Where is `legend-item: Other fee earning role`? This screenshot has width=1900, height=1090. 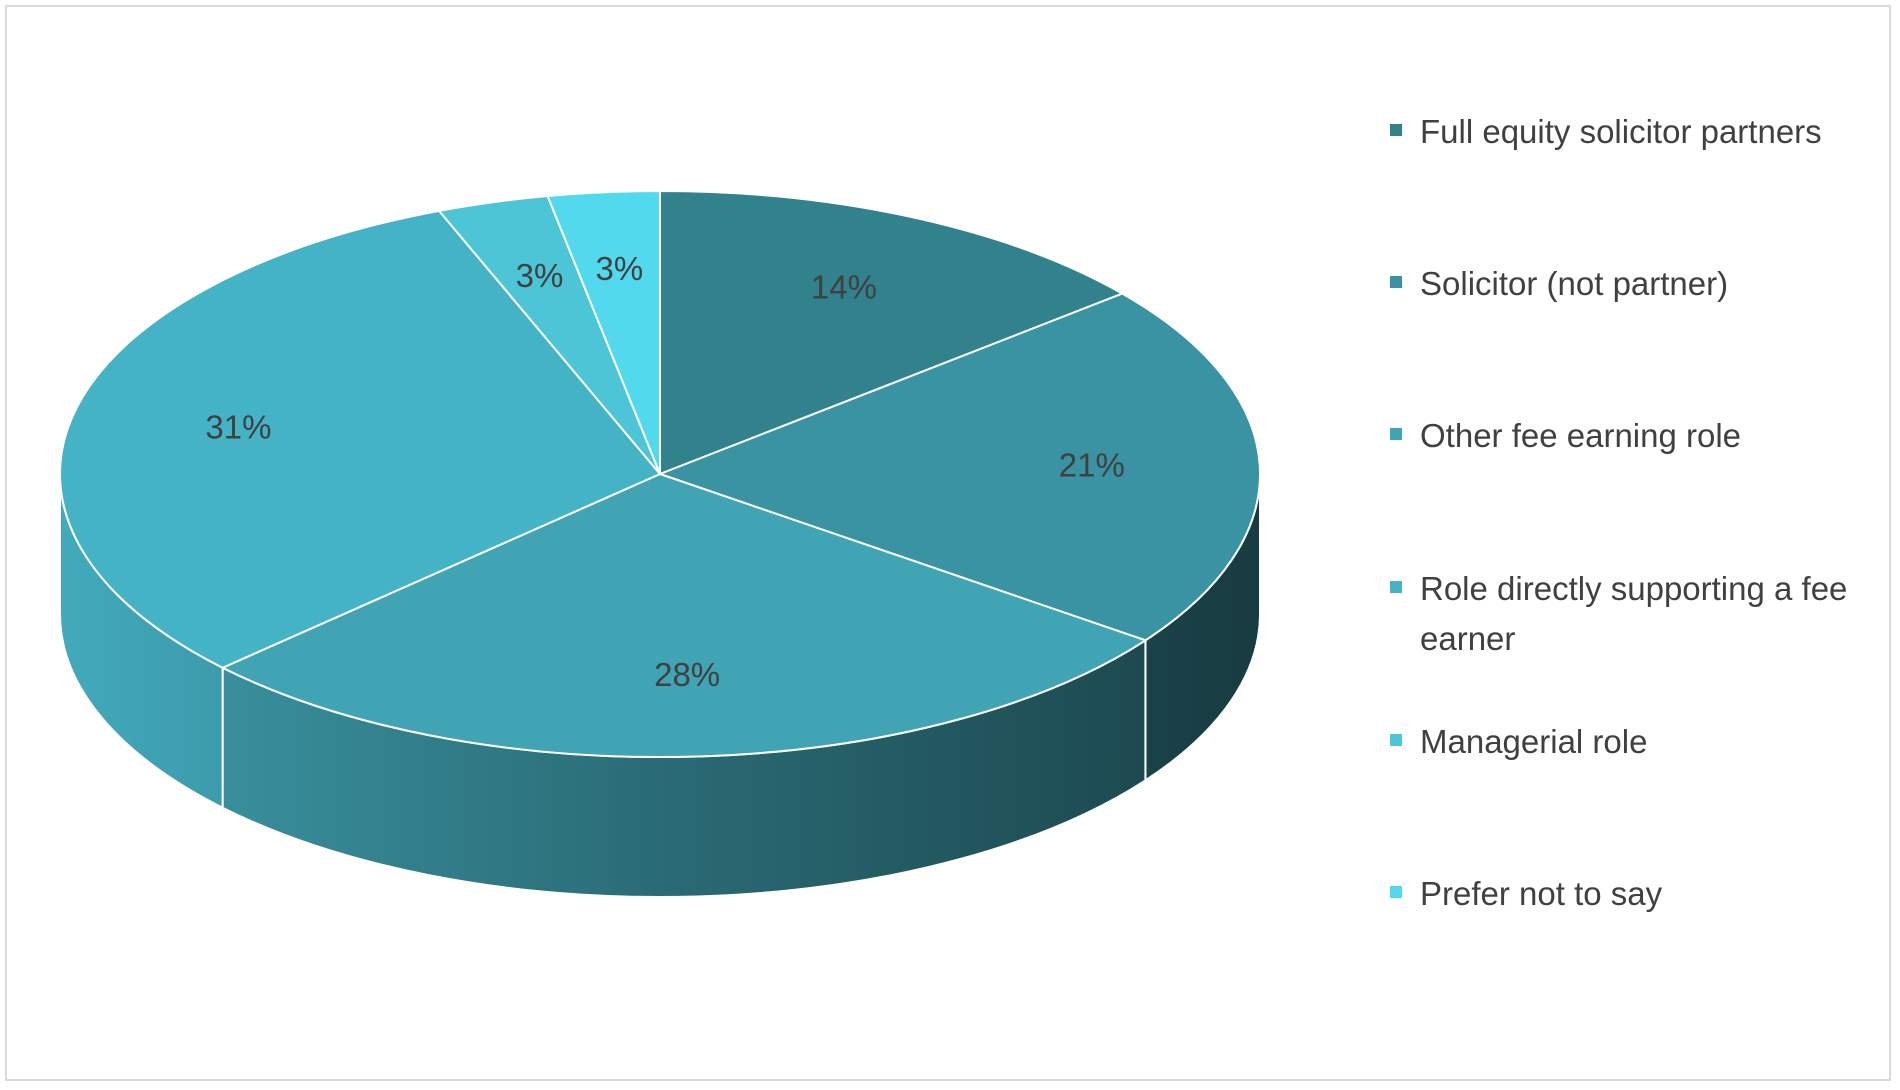
legend-item: Other fee earning role is located at coordinates (1625, 436).